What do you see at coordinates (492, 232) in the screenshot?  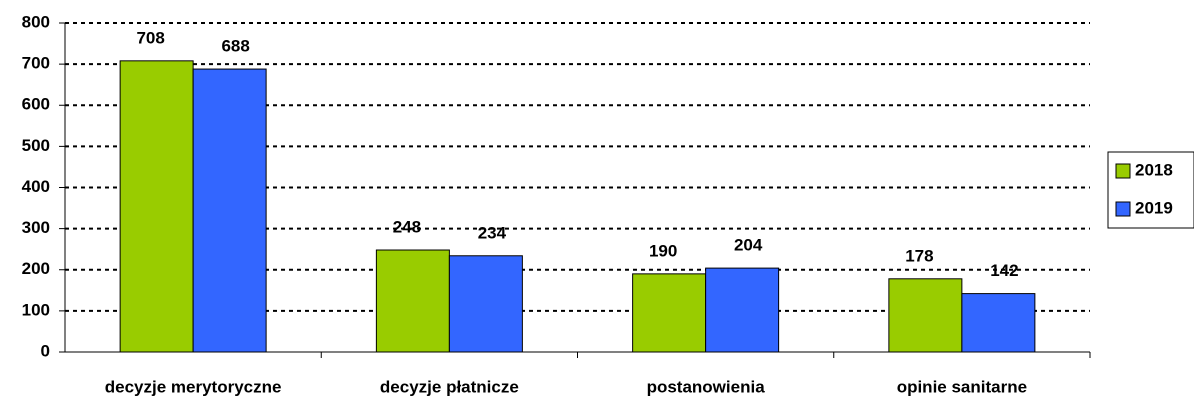 I see `value-label: 234` at bounding box center [492, 232].